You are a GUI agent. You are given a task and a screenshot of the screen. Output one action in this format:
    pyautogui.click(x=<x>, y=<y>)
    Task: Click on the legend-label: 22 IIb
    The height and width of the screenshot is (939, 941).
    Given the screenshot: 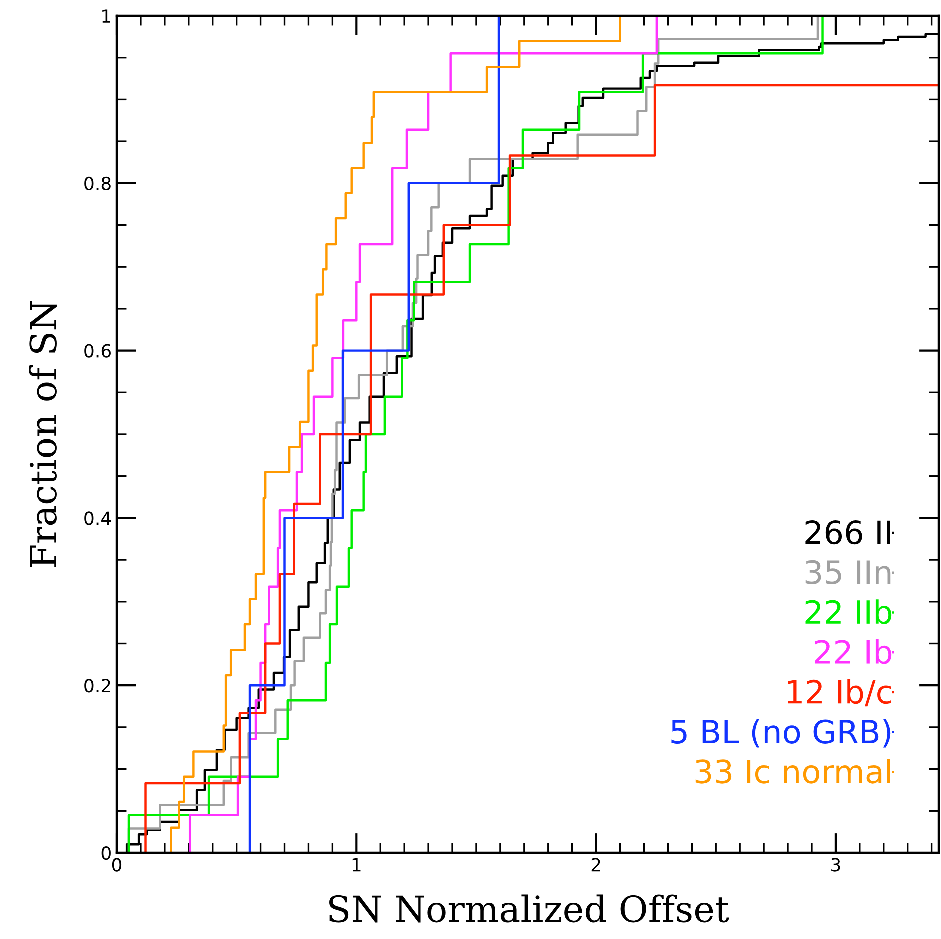 What is the action you would take?
    pyautogui.click(x=849, y=612)
    